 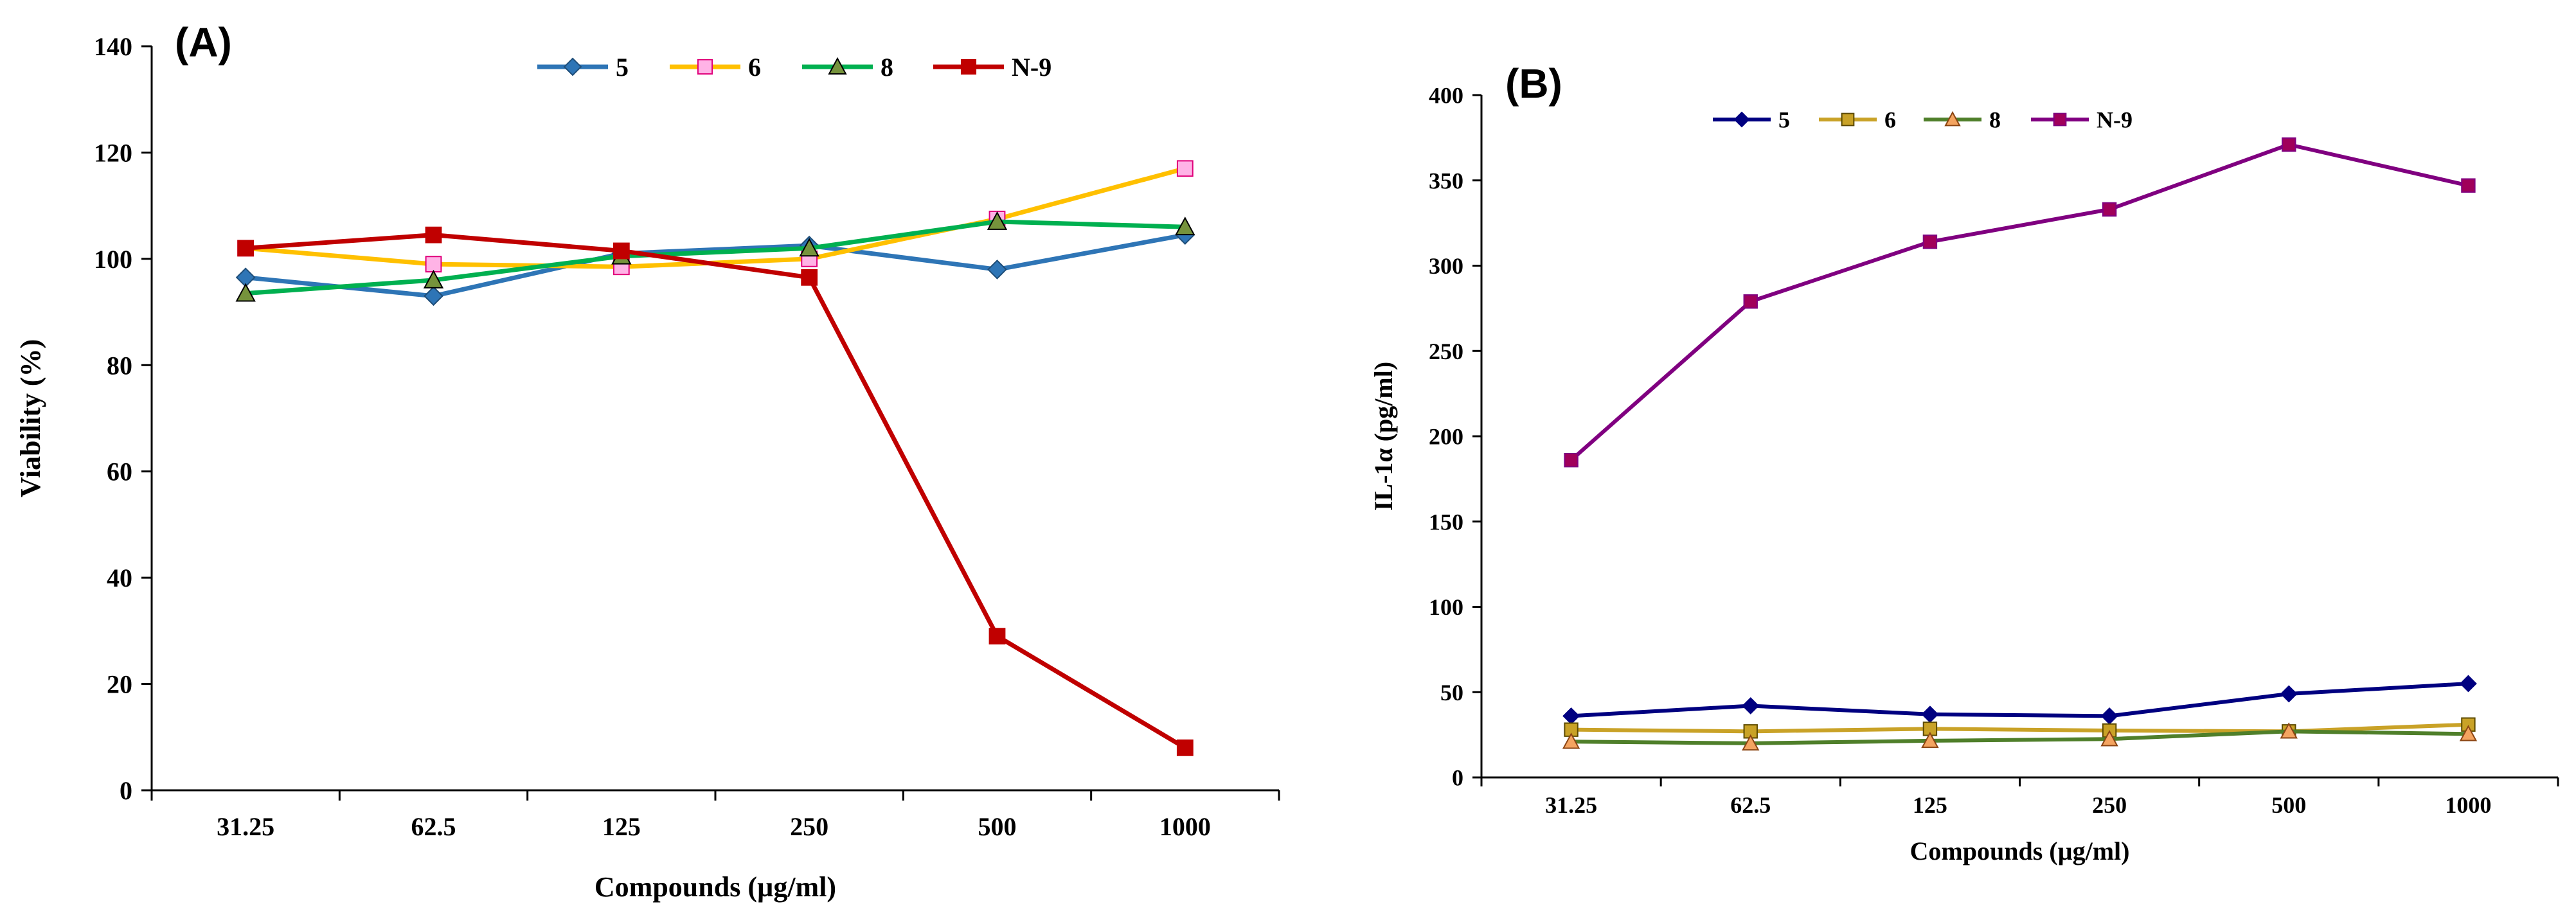 What do you see at coordinates (1446, 352) in the screenshot?
I see `y-tick-label: 250` at bounding box center [1446, 352].